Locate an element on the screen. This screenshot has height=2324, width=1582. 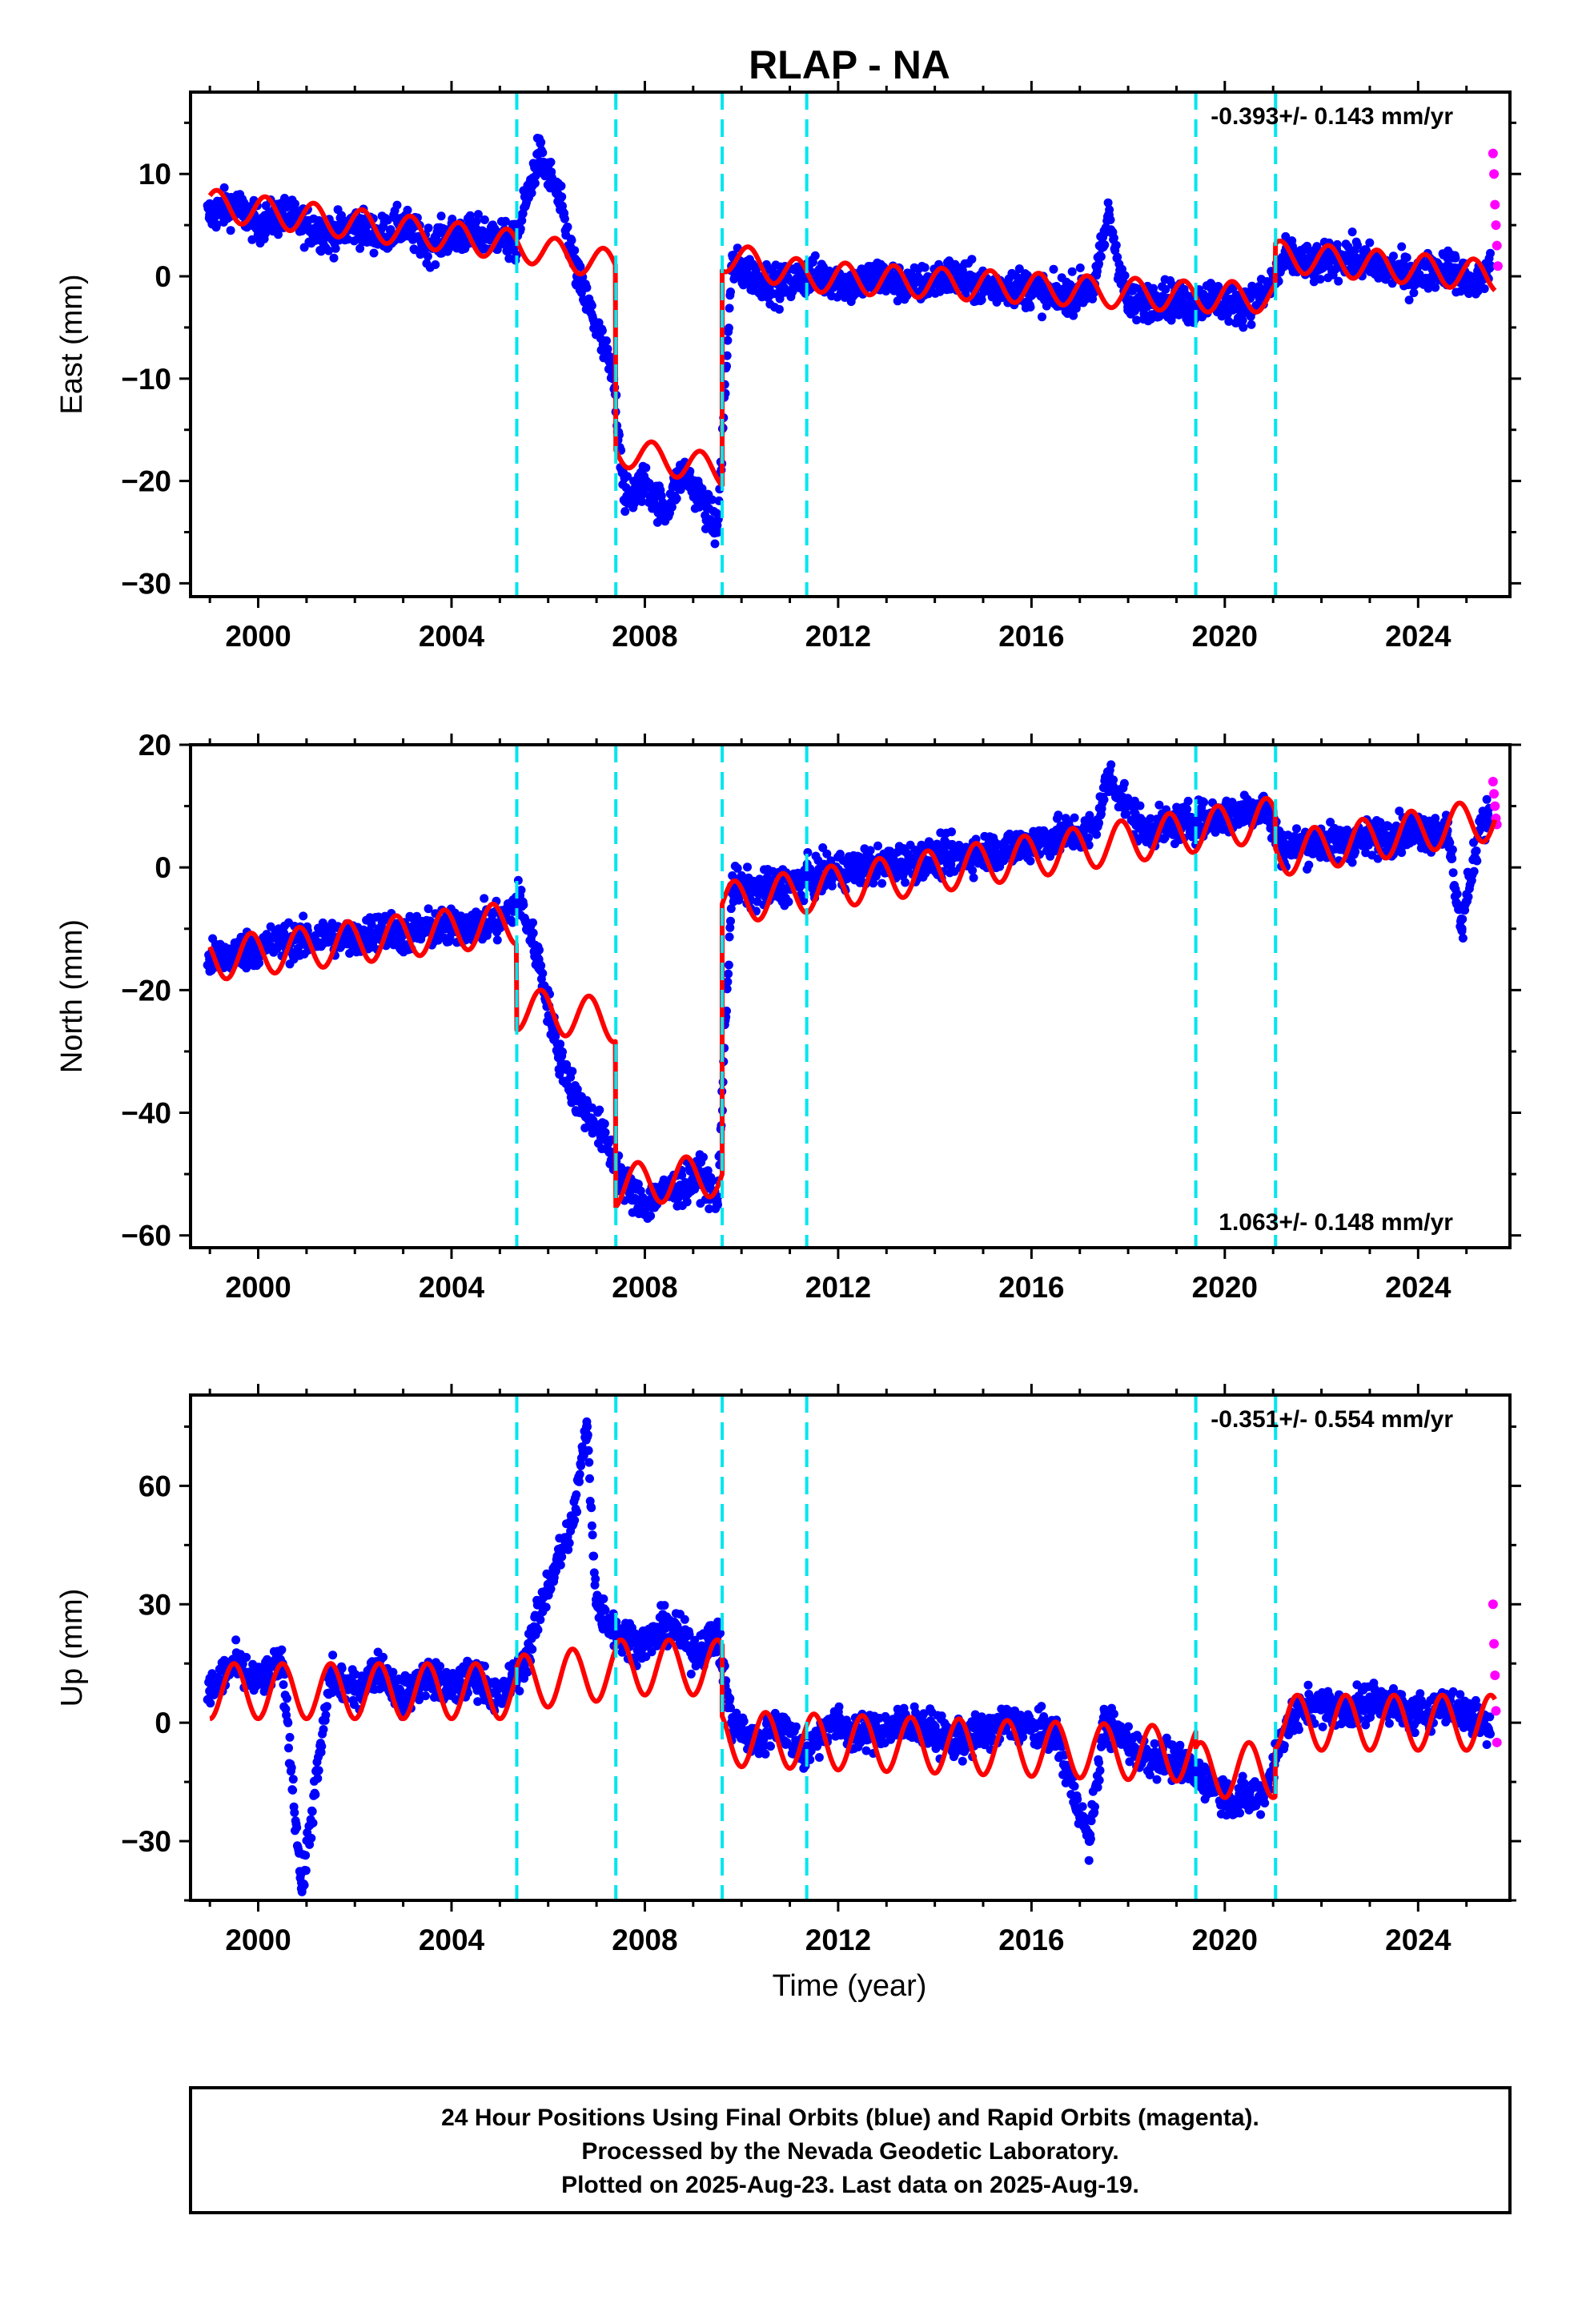
x-tick-label: 2008 is located at coordinates (644, 636).